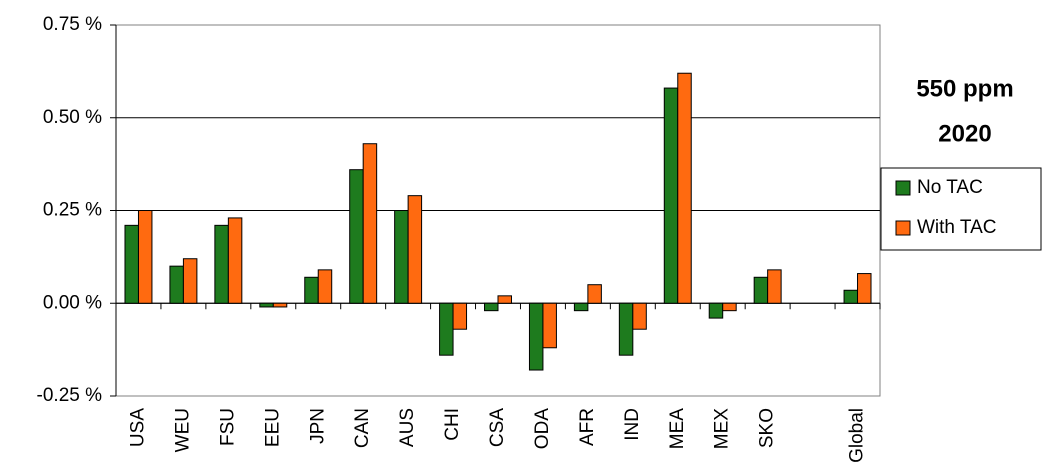 This screenshot has width=1042, height=471. Describe the element at coordinates (72, 117) in the screenshot. I see `y-tick-label: 0.50 %` at that location.